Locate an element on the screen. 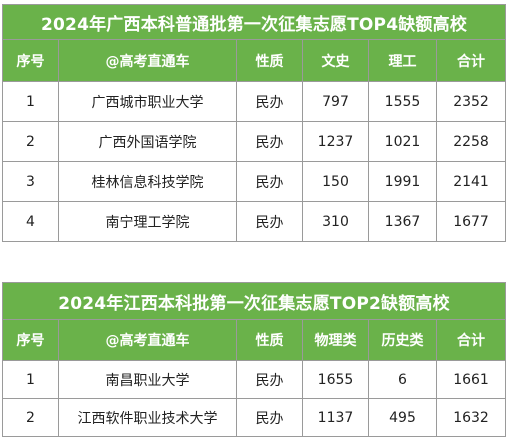 The image size is (509, 444). table-row: 2 广西外国语学院 民办 1237 1021 2258 is located at coordinates (254, 141).